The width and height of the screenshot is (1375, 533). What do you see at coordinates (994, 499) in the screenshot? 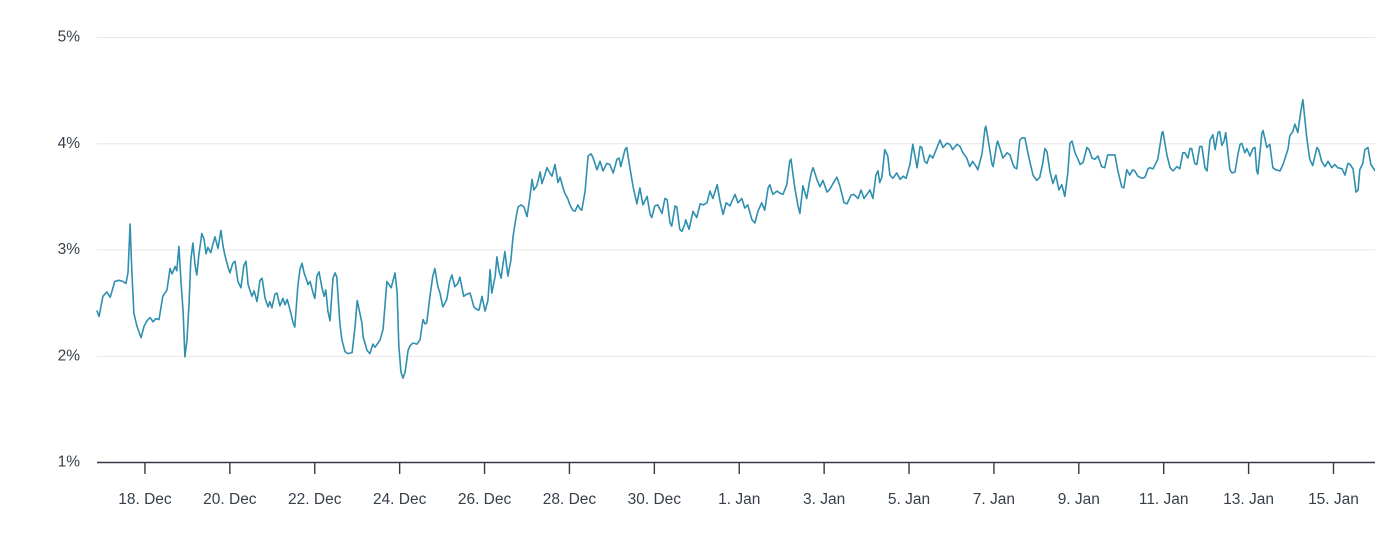
I see `x-axis-tick-label: 7. Jan` at bounding box center [994, 499].